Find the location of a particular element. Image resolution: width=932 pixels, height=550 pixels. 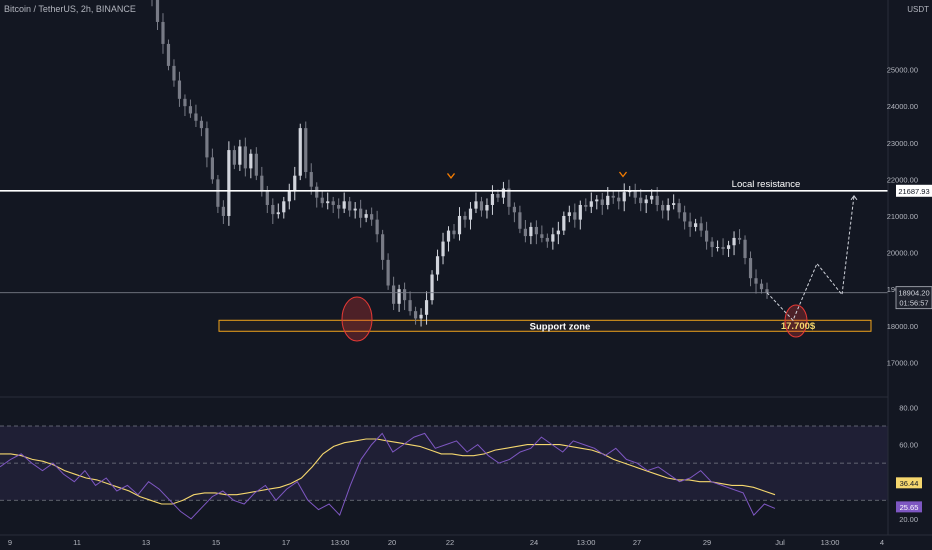

resistance-label: Local resistance is located at coordinates (766, 184).